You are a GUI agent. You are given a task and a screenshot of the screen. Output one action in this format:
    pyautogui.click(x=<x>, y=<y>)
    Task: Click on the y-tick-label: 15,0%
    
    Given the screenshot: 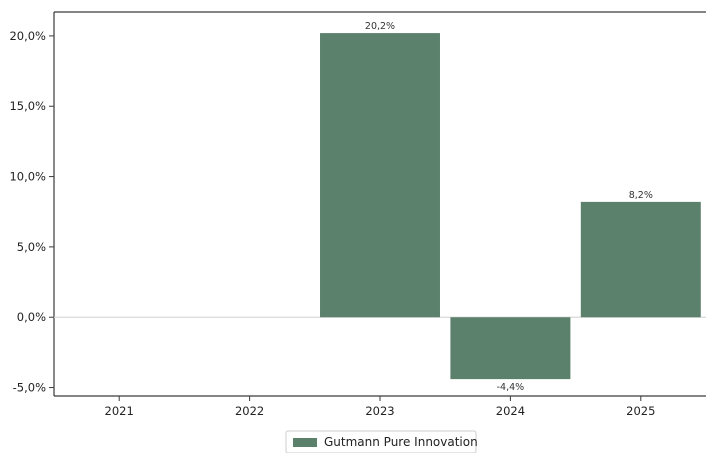 What is the action you would take?
    pyautogui.click(x=27, y=106)
    